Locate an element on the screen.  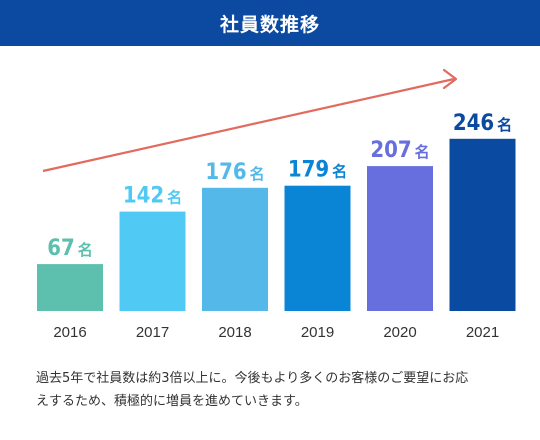
x-tick-2020: 2020 is located at coordinates (399, 332).